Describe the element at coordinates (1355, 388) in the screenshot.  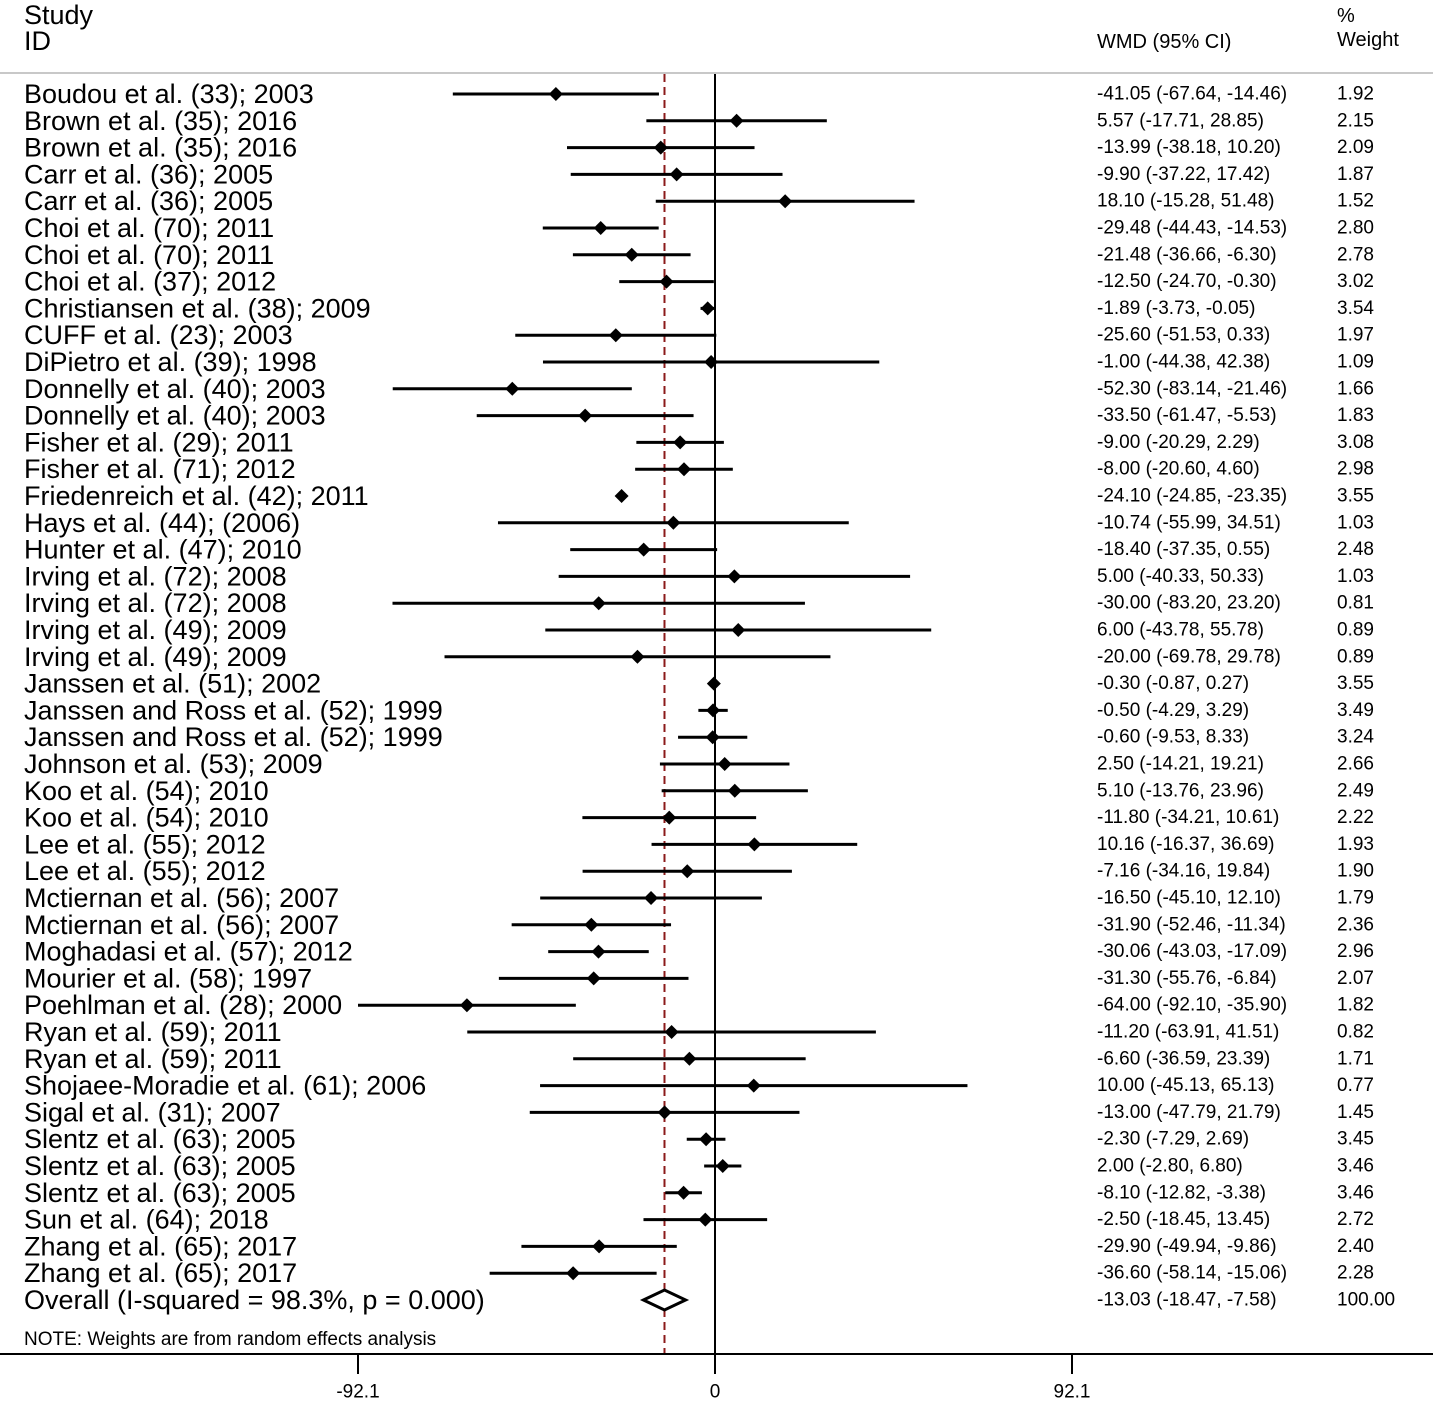
I see `weight-value: 1.66` at that location.